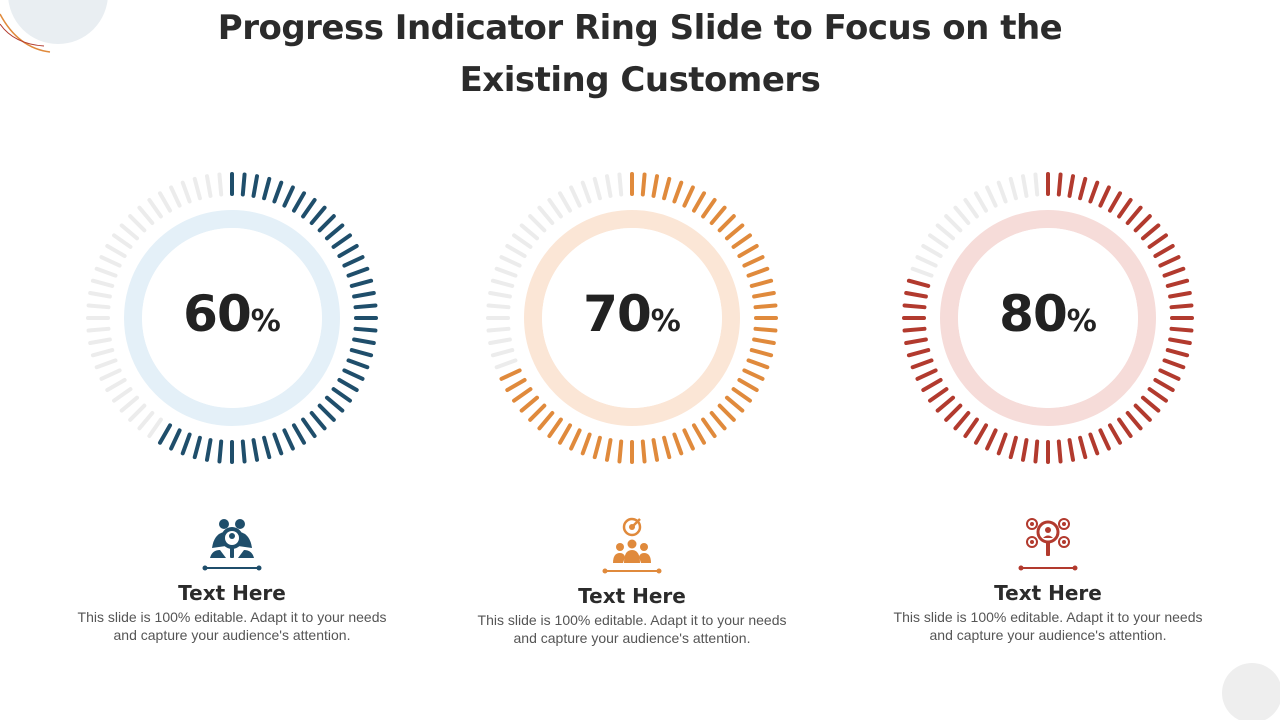  What do you see at coordinates (1033, 314) in the screenshot?
I see `progress-ring-3-number: 80` at bounding box center [1033, 314].